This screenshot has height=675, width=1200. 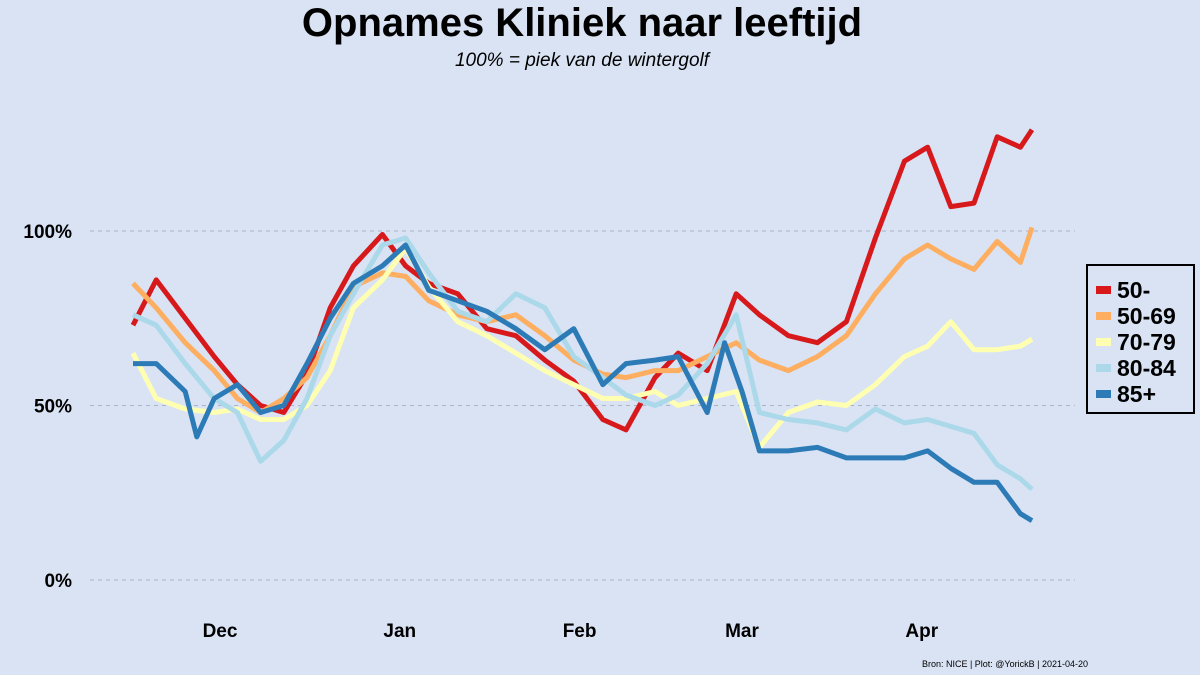 What do you see at coordinates (220, 631) in the screenshot?
I see `x-tick-label: Dec` at bounding box center [220, 631].